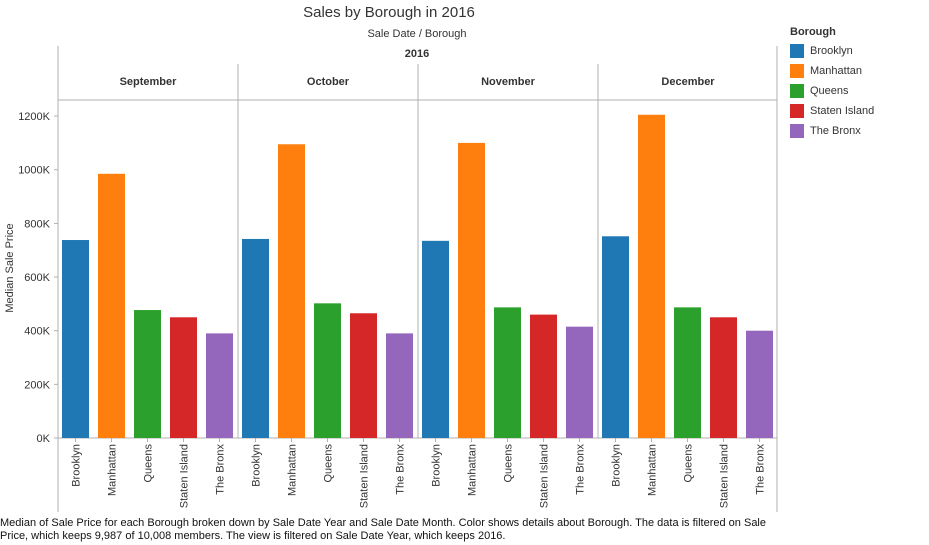 This screenshot has height=545, width=929. I want to click on bar-october-the-bronx, so click(399, 385).